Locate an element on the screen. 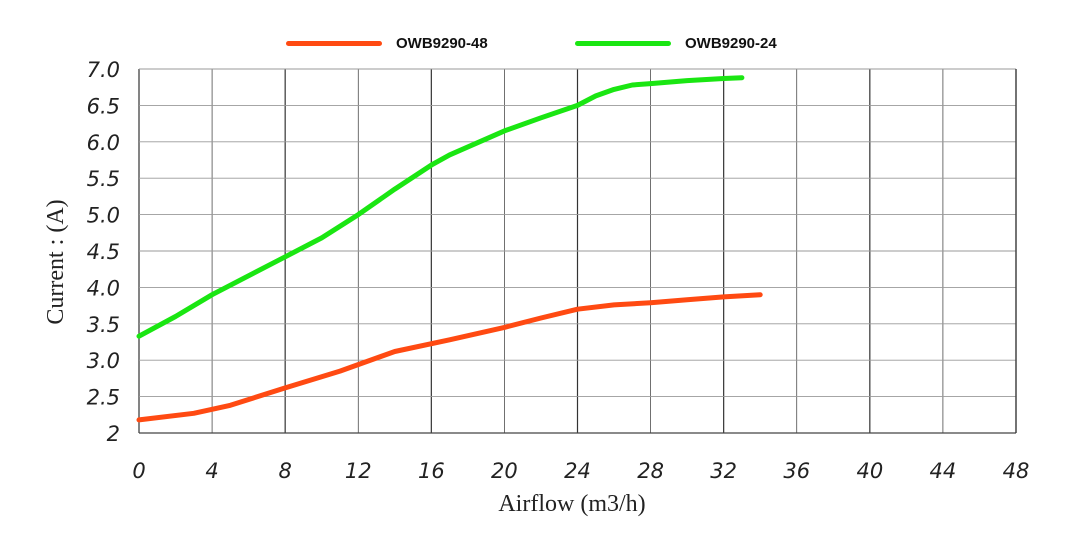  y-tick-label: 7.0 is located at coordinates (103, 70).